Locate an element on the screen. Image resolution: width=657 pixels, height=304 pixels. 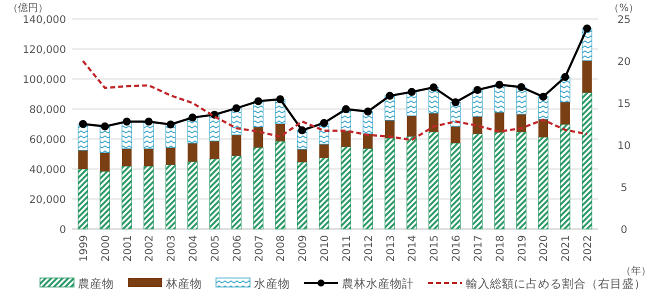
x-axis-title: （年） is located at coordinates (636, 271).